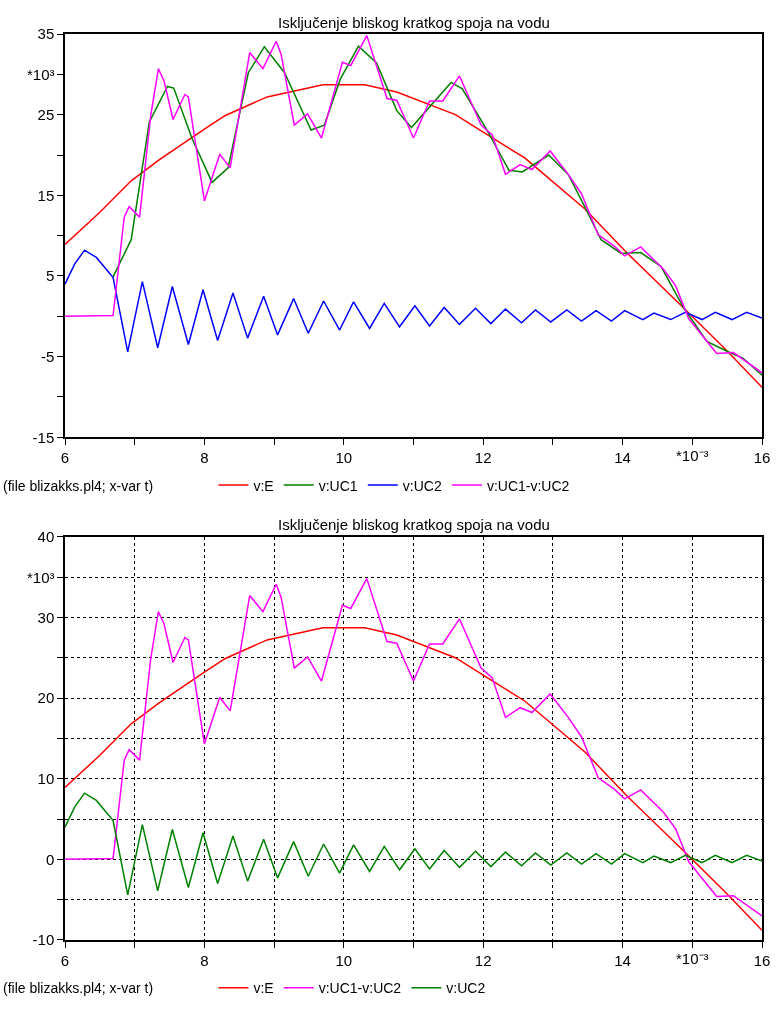 The image size is (782, 1016). Describe the element at coordinates (43, 940) in the screenshot. I see `y-tick-label: -10` at that location.